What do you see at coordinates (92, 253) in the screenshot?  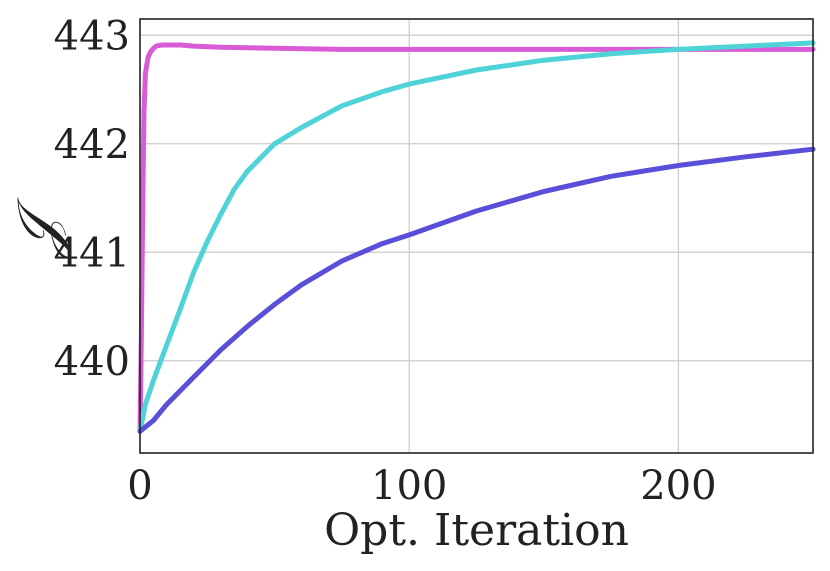 I see `y-tick-label: 441` at bounding box center [92, 253].